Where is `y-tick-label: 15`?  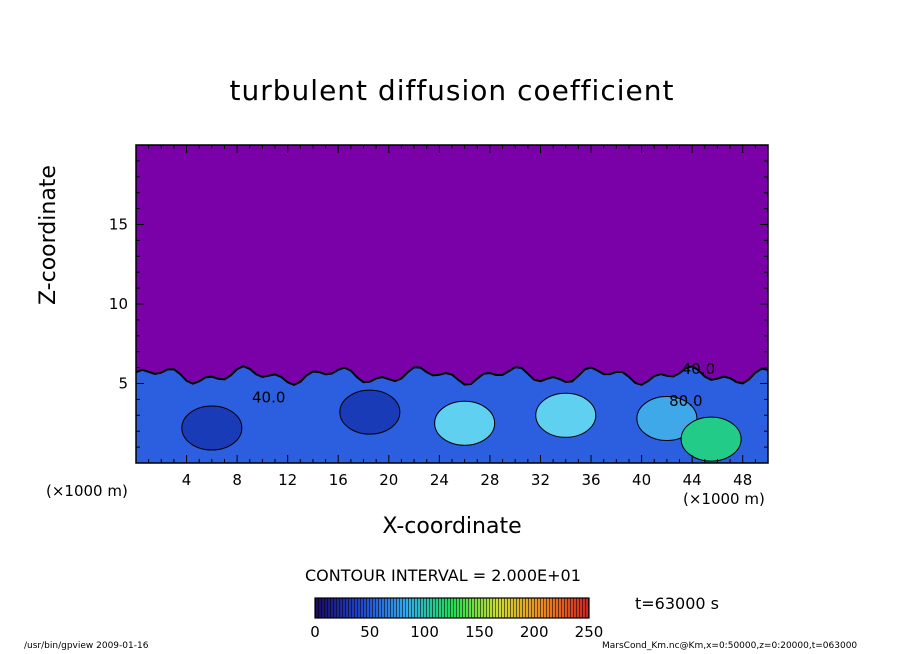
y-tick-label: 15 is located at coordinates (118, 225).